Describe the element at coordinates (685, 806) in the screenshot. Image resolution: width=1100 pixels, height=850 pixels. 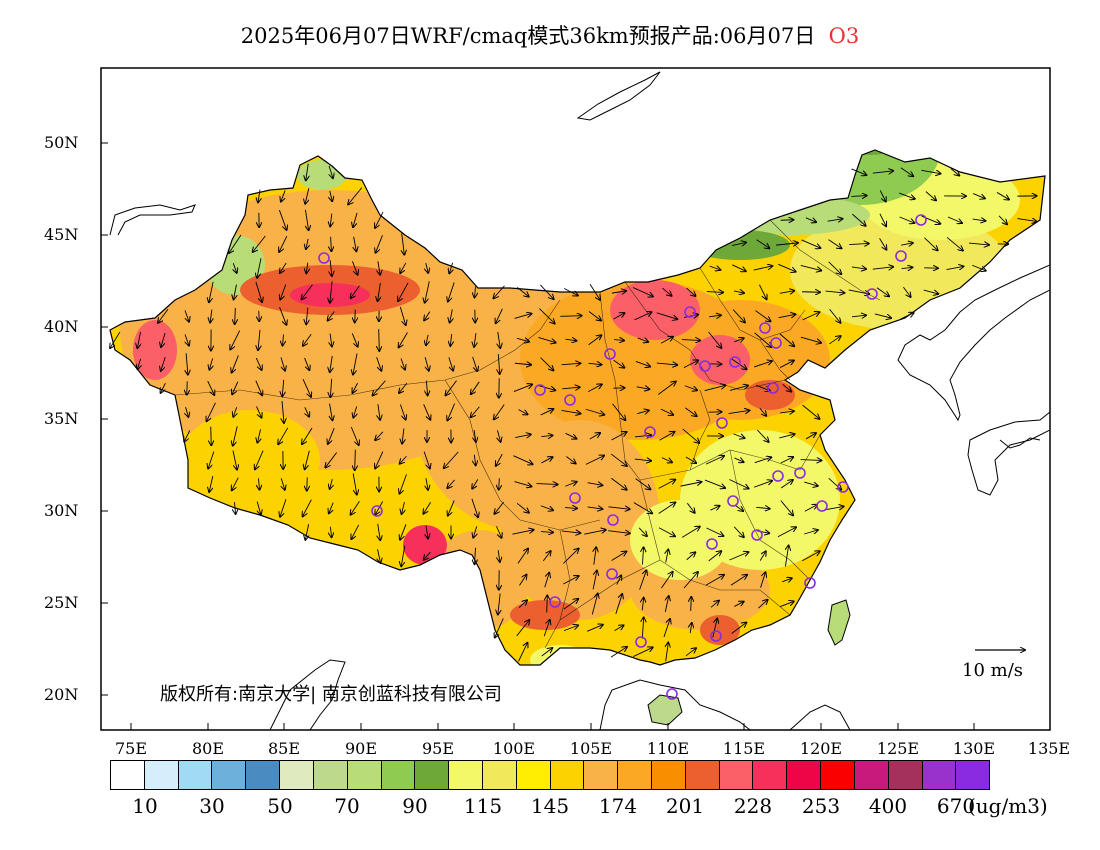
I see `scale-label: 201` at that location.